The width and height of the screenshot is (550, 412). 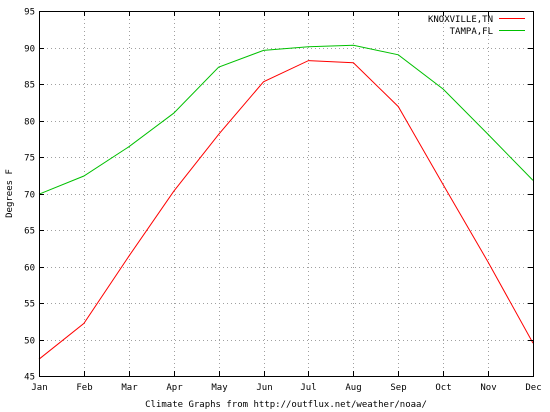 I want to click on x-tick-label: Jan, so click(x=39, y=388).